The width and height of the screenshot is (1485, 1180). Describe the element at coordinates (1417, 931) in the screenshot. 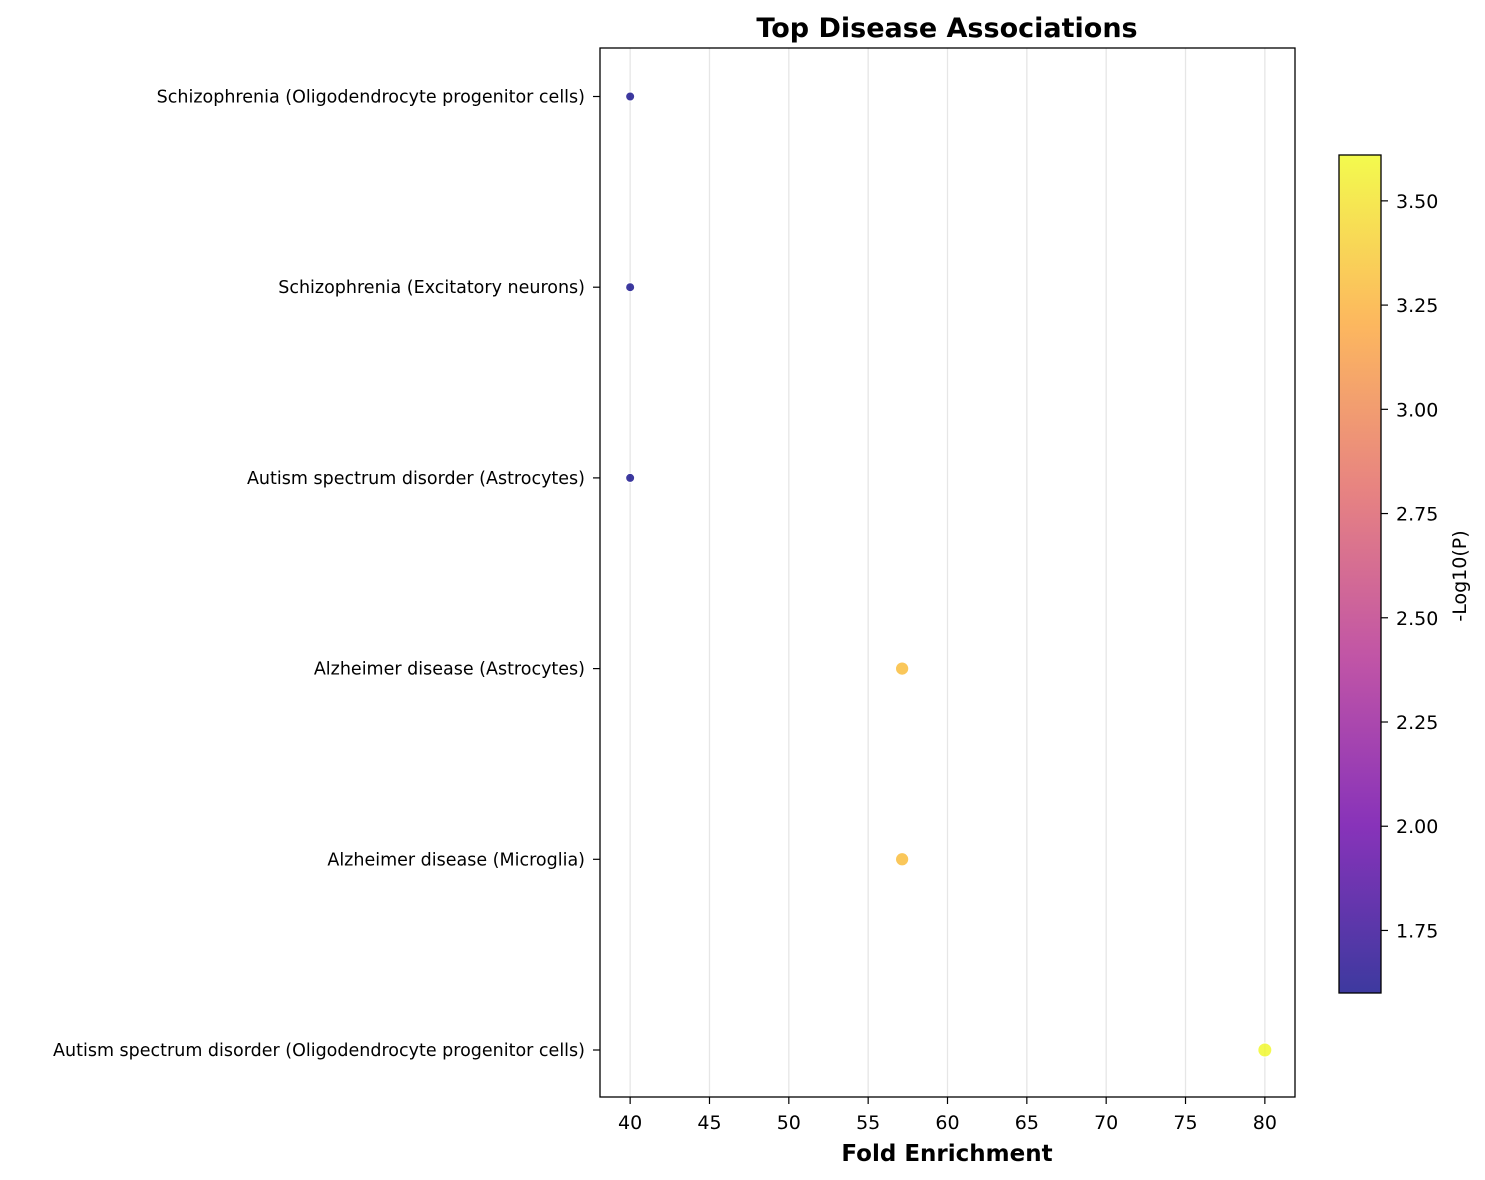

I see `colorbar-tick-label: 1.75` at that location.